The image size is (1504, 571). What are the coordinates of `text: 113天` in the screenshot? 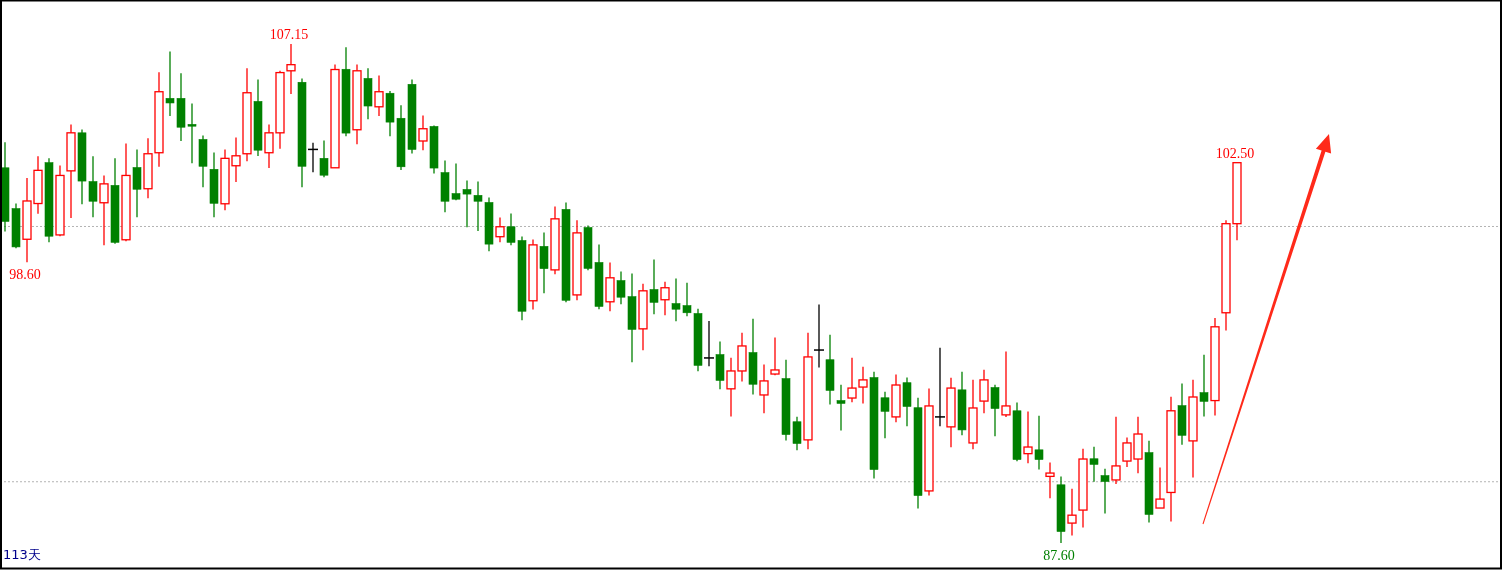 It's located at (22, 554).